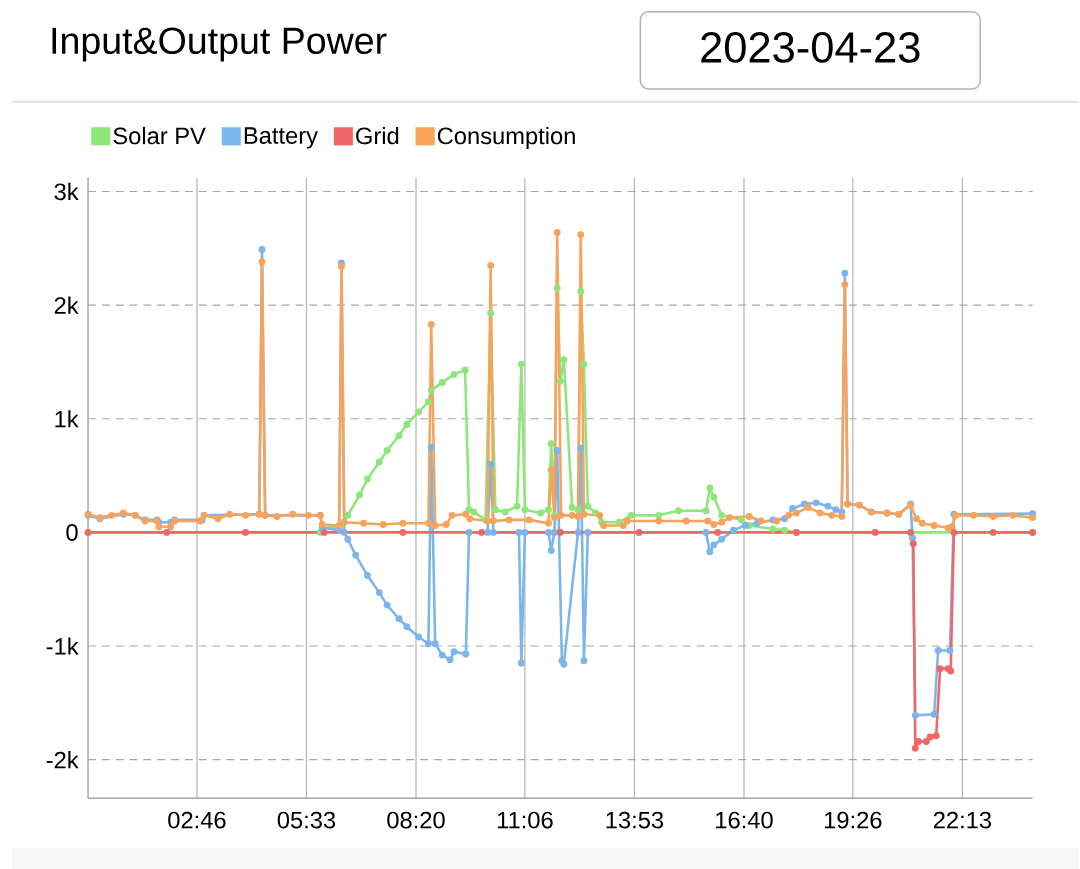 This screenshot has height=869, width=1080. I want to click on legend-label: Grid, so click(377, 135).